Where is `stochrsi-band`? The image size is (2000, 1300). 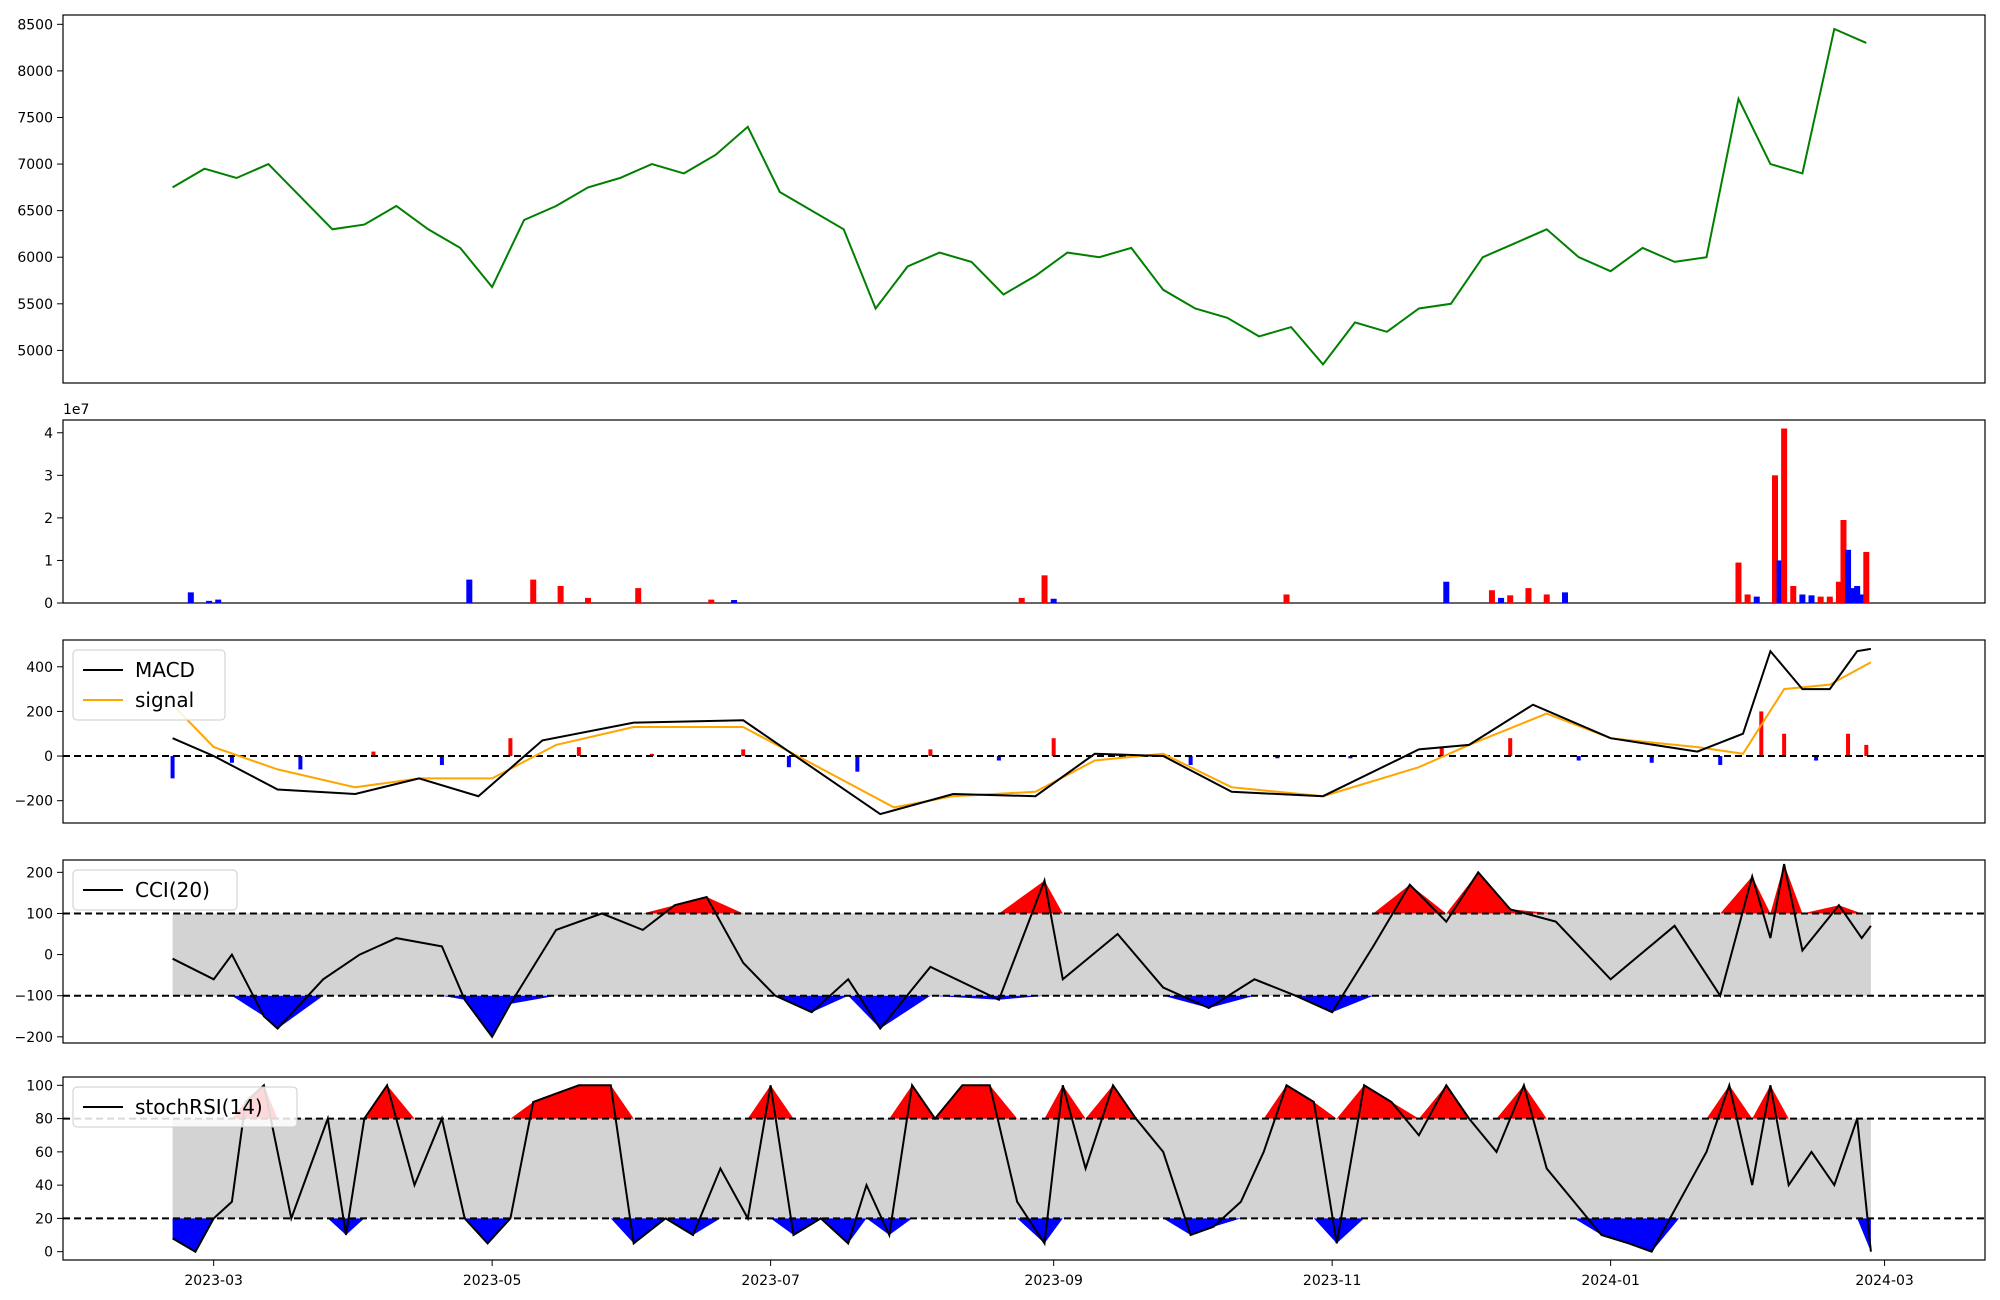 stochrsi-band is located at coordinates (1021, 1168).